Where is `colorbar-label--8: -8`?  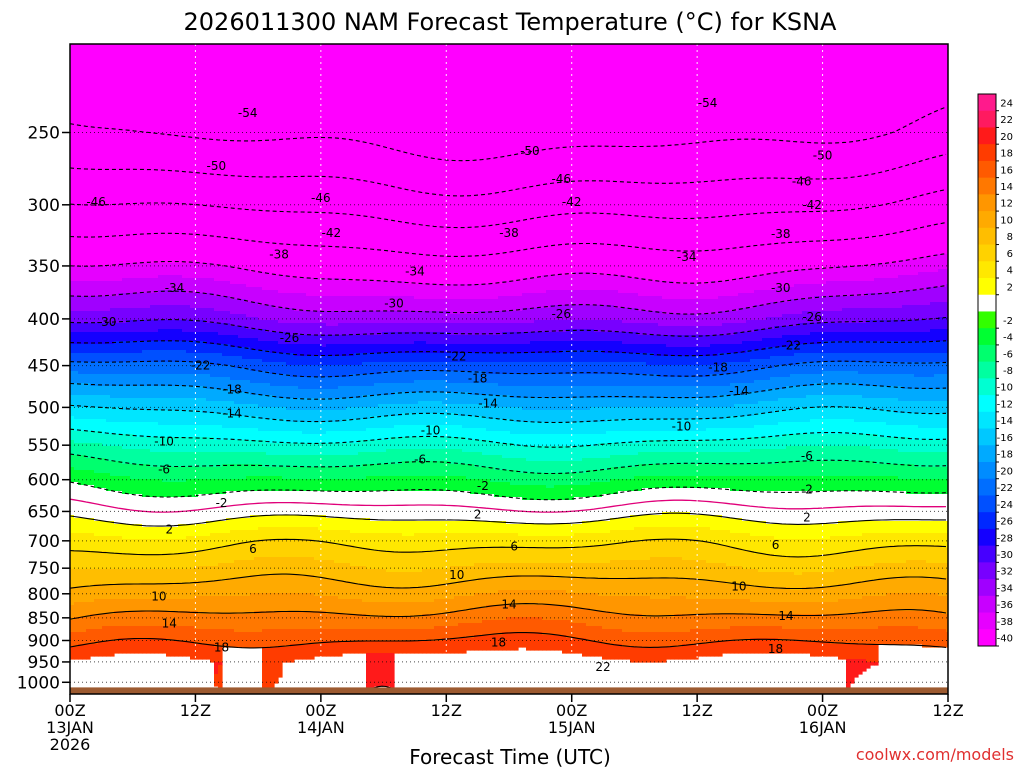
colorbar-label--8: -8 is located at coordinates (1008, 371).